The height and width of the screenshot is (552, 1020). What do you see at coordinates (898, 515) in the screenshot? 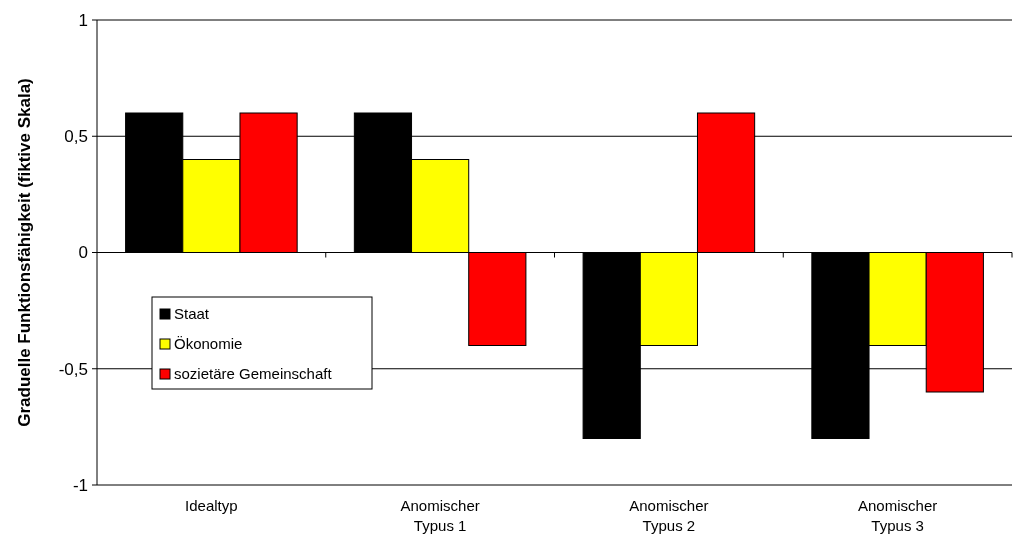
I see `x-tick-label: Anomischer Typus 3` at bounding box center [898, 515].